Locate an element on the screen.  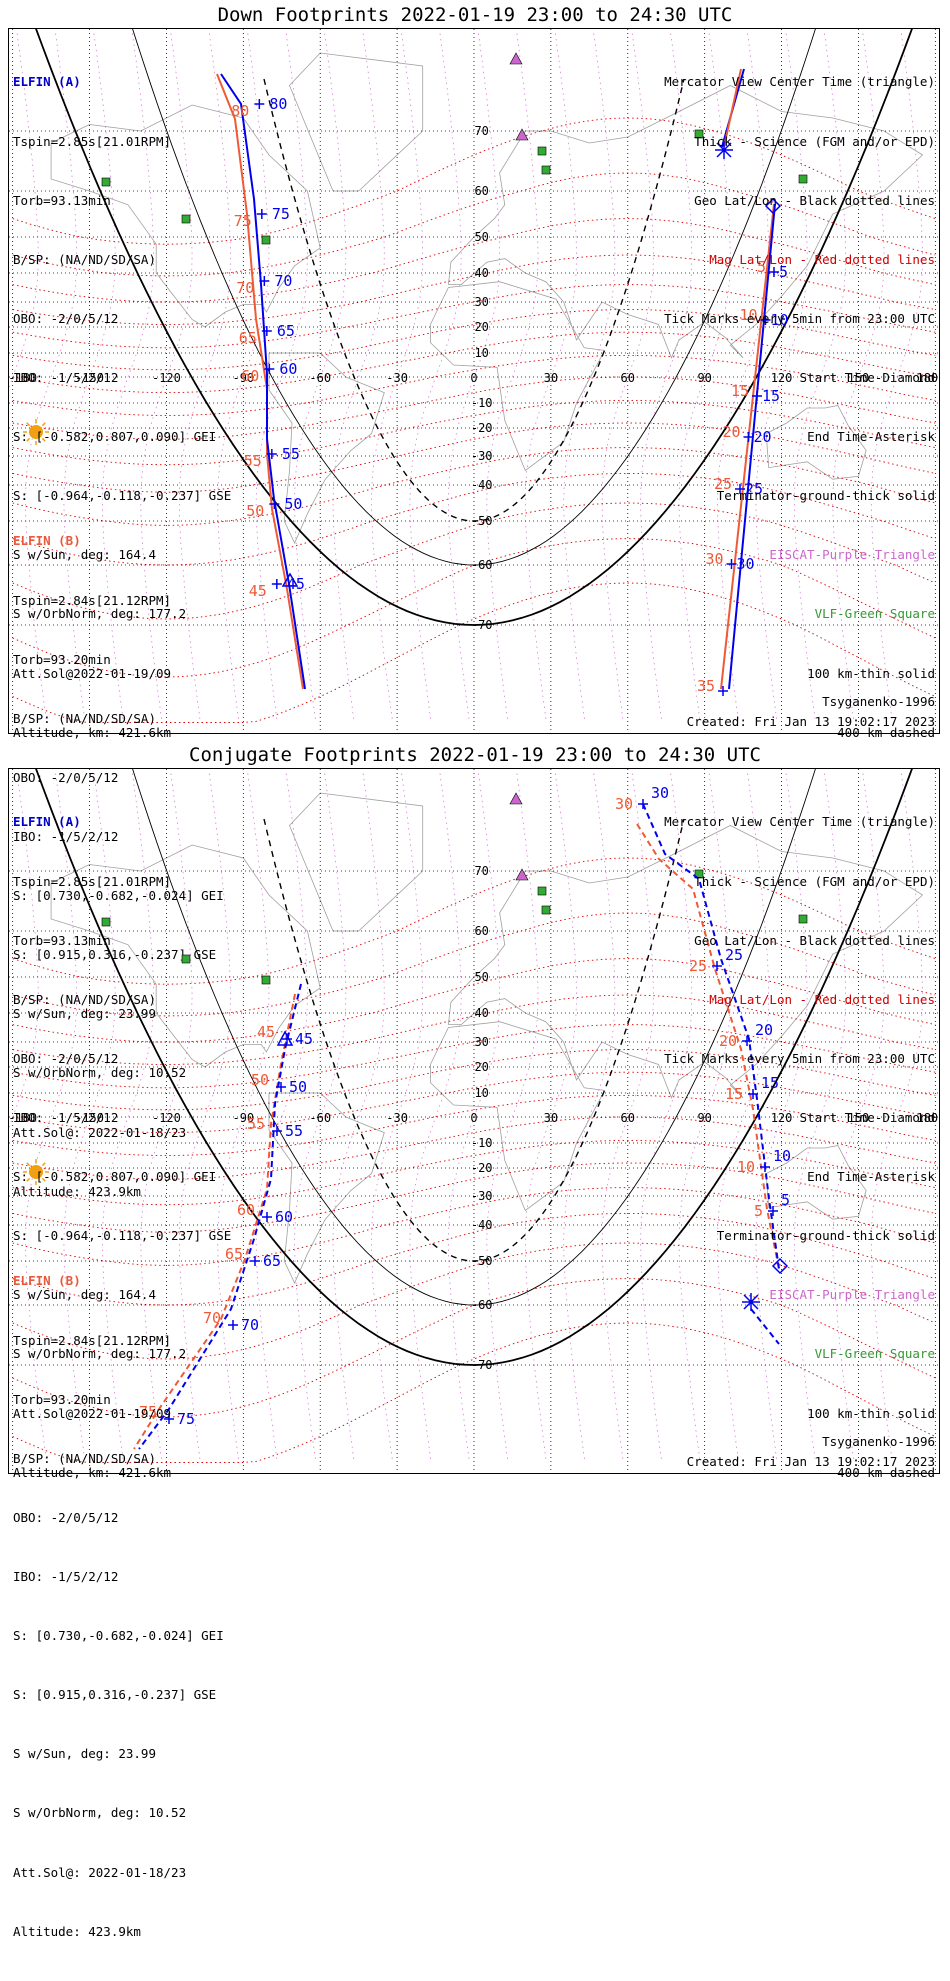
lat-label: 40 is located at coordinates (481, 1013).